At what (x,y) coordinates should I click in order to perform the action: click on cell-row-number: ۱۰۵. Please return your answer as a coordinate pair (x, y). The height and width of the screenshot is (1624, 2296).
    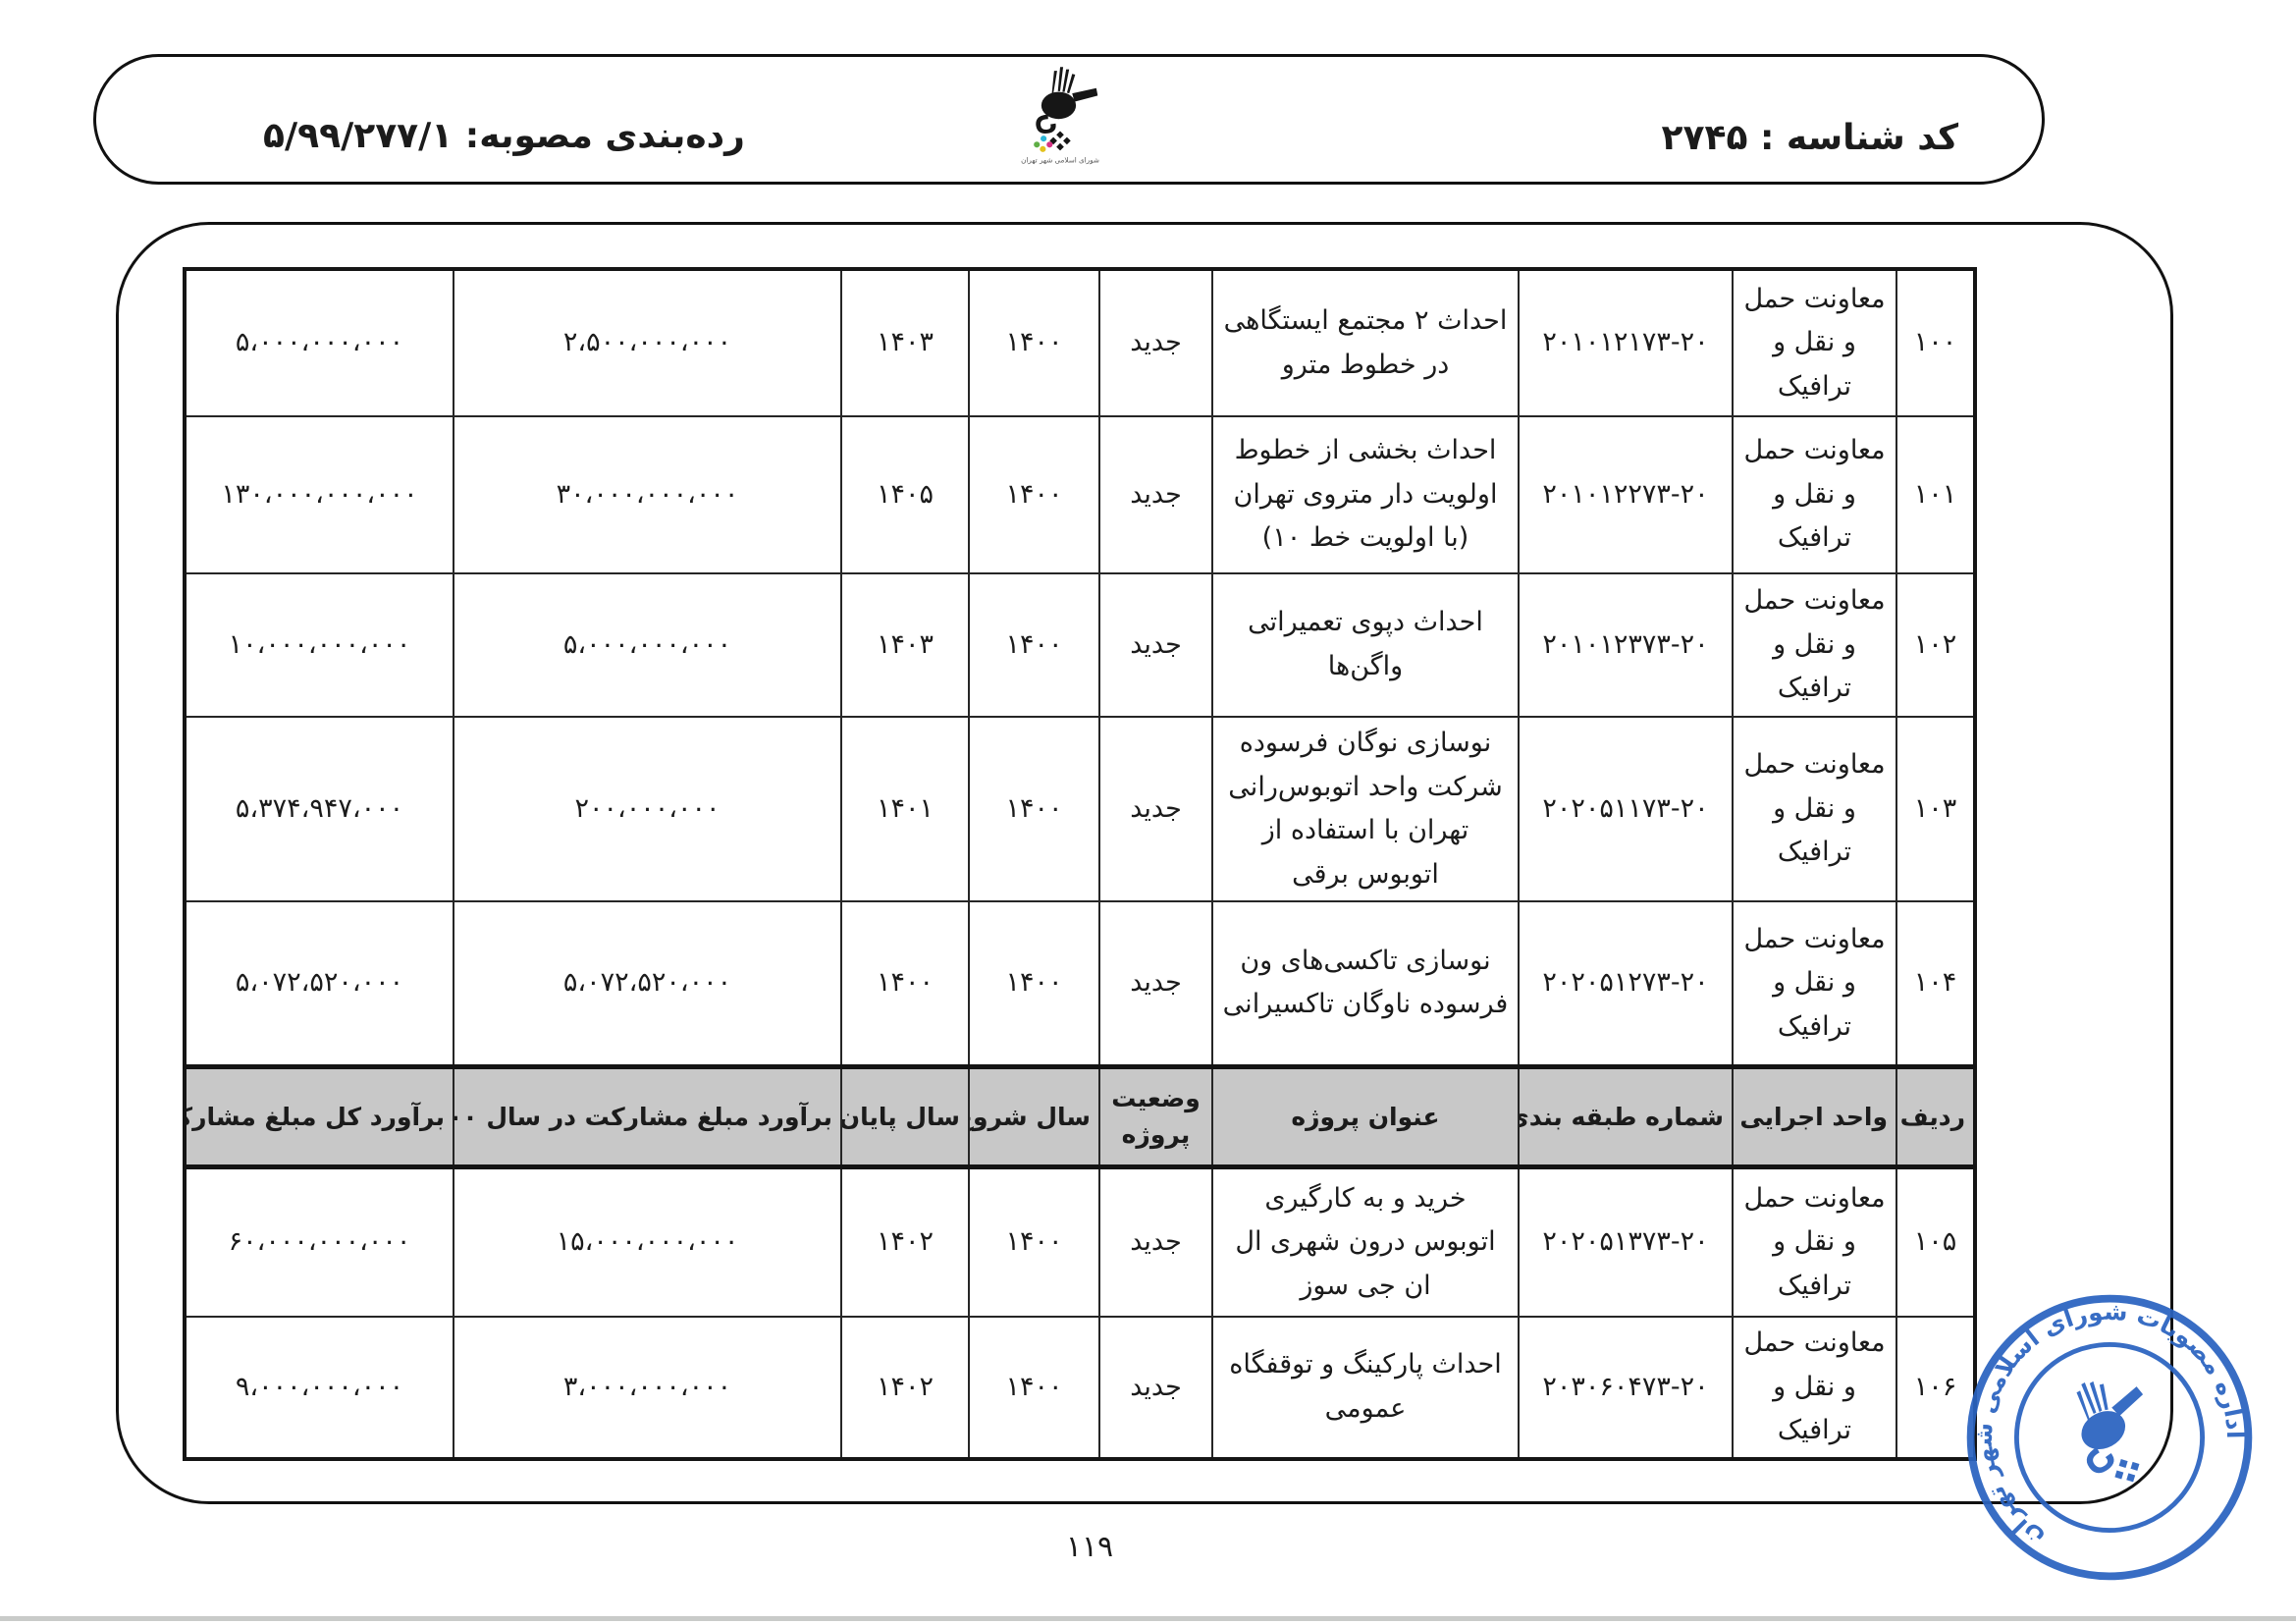
    Looking at the image, I should click on (1936, 1242).